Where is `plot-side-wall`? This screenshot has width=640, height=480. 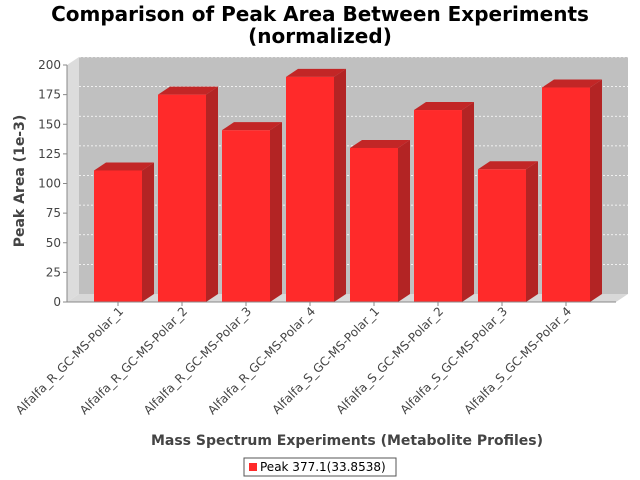 plot-side-wall is located at coordinates (73, 179).